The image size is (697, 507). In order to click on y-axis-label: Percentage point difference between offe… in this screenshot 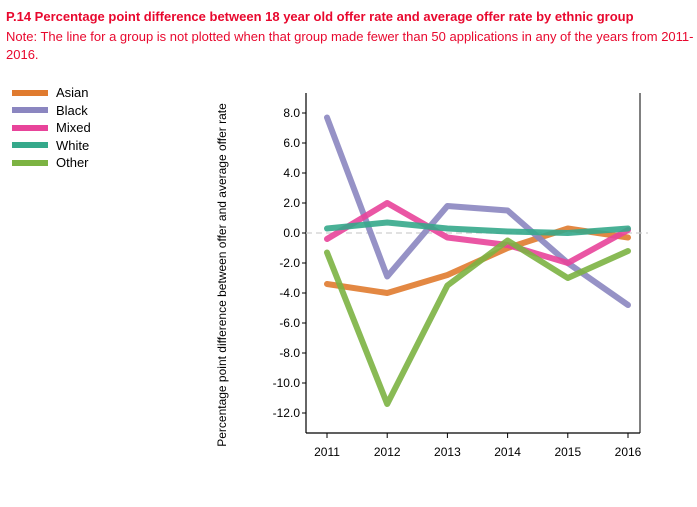, I will do `click(222, 275)`.